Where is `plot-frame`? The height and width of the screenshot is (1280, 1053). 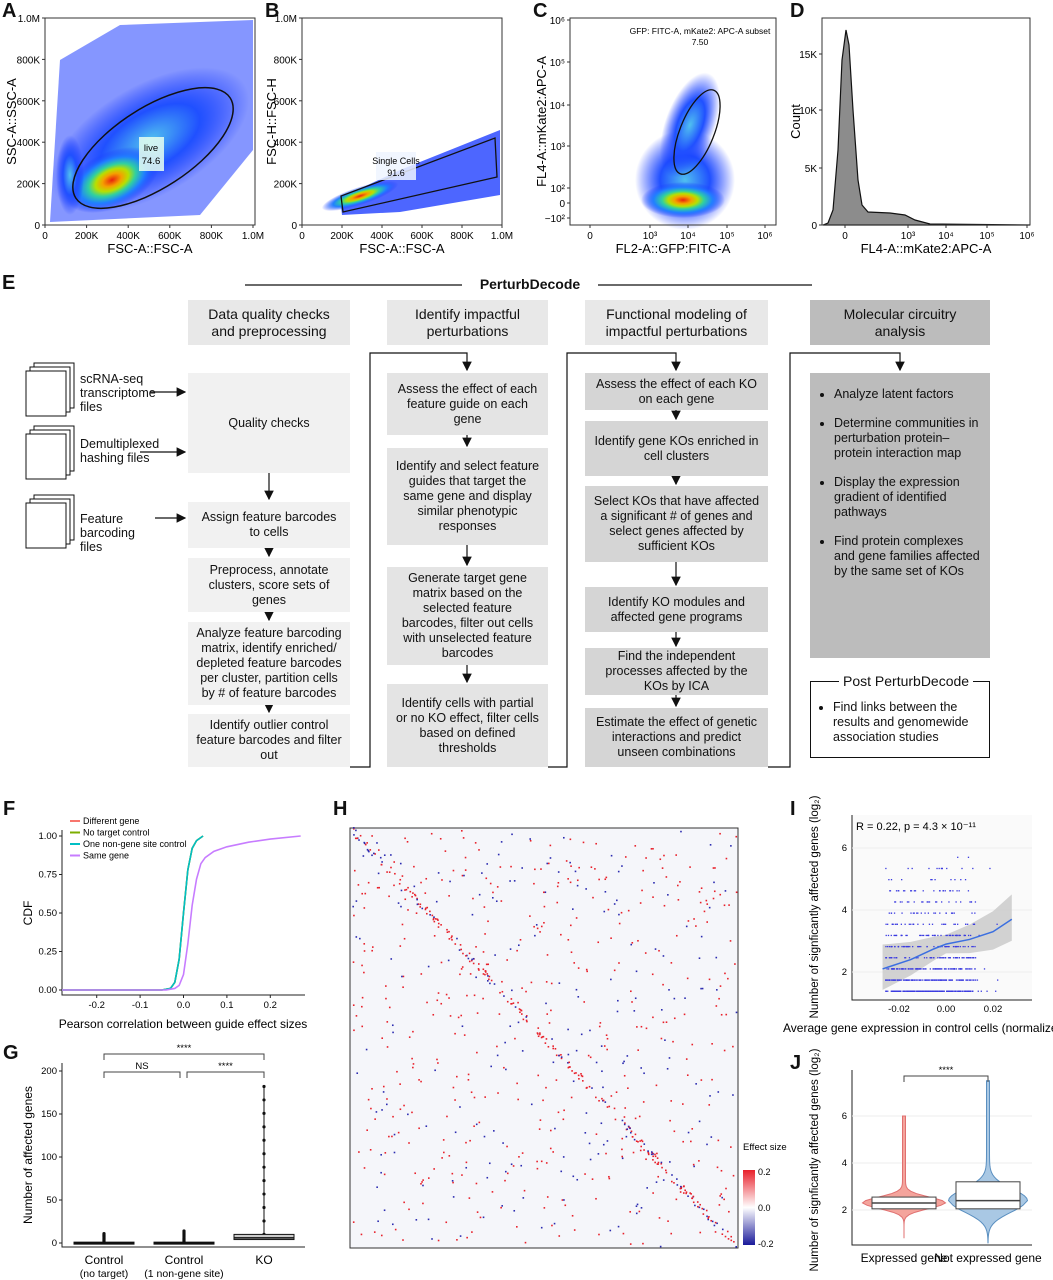 plot-frame is located at coordinates (926, 121).